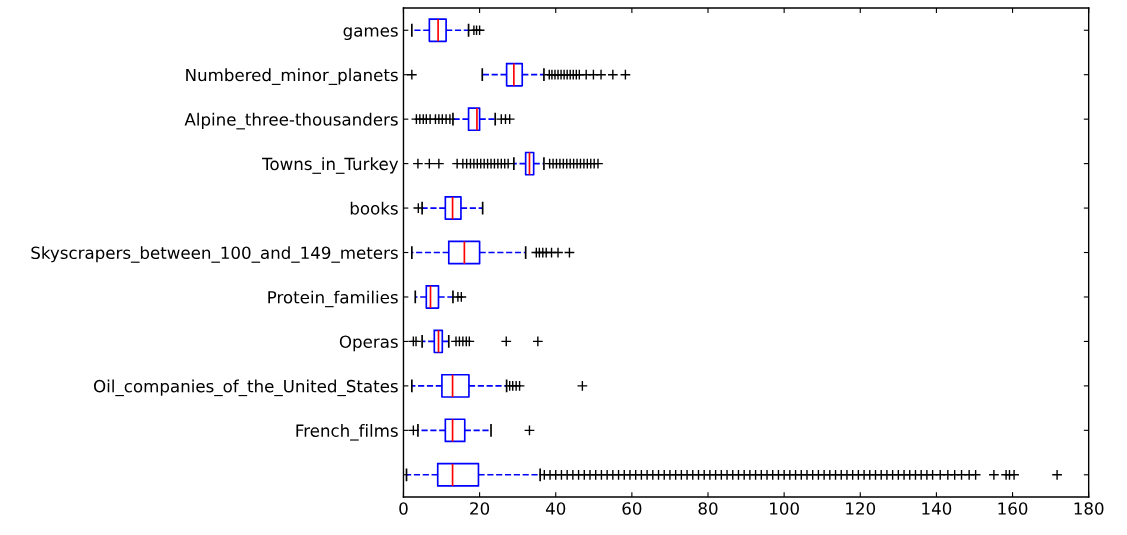 The image size is (1127, 535). What do you see at coordinates (330, 165) in the screenshot?
I see `y-tick-label: Towns_in_Turkey` at bounding box center [330, 165].